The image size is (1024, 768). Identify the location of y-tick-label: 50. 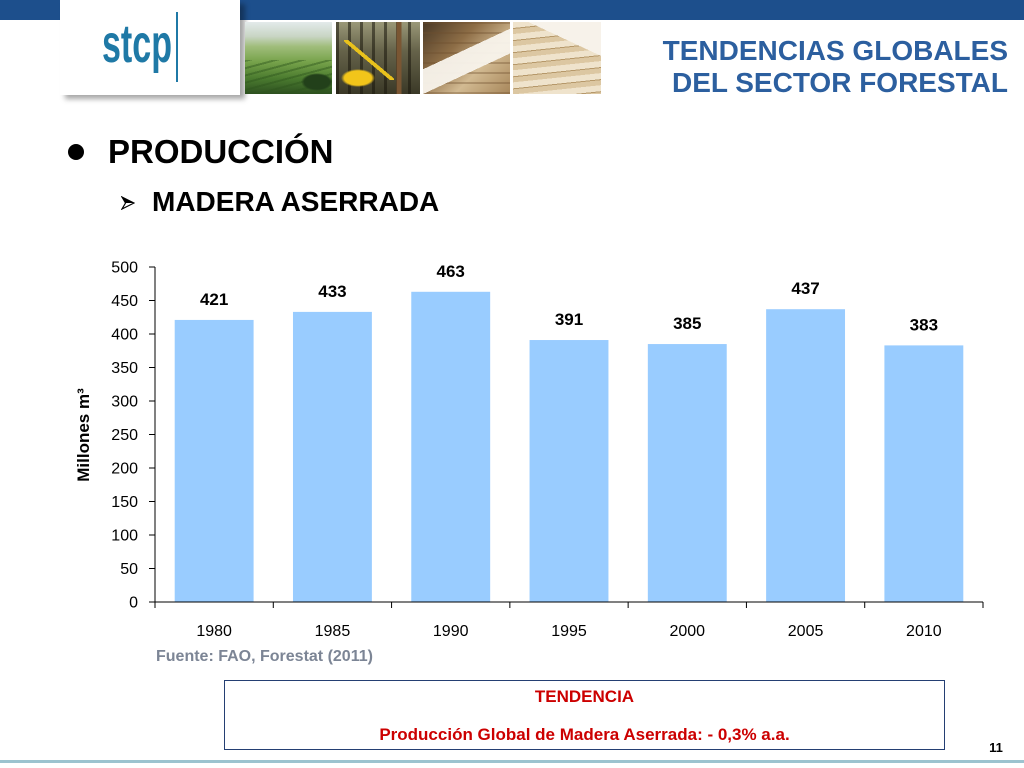
(129, 569).